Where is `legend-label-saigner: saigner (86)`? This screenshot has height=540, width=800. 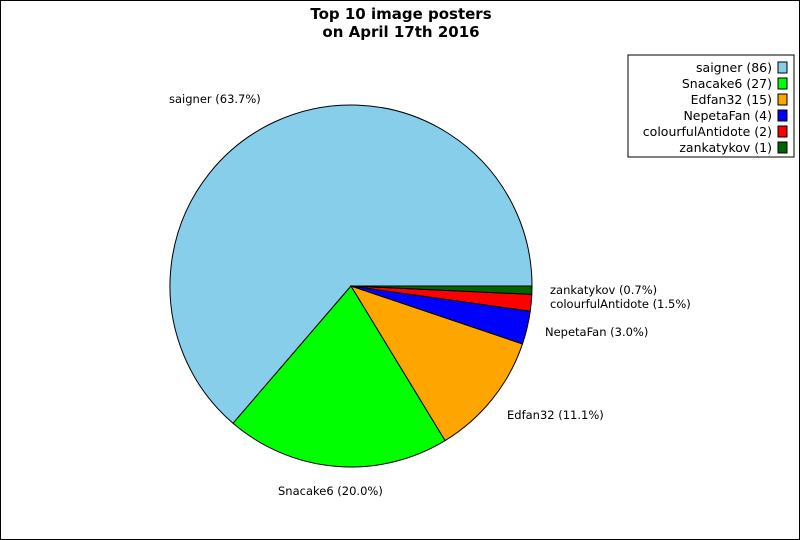 legend-label-saigner: saigner (86) is located at coordinates (734, 67).